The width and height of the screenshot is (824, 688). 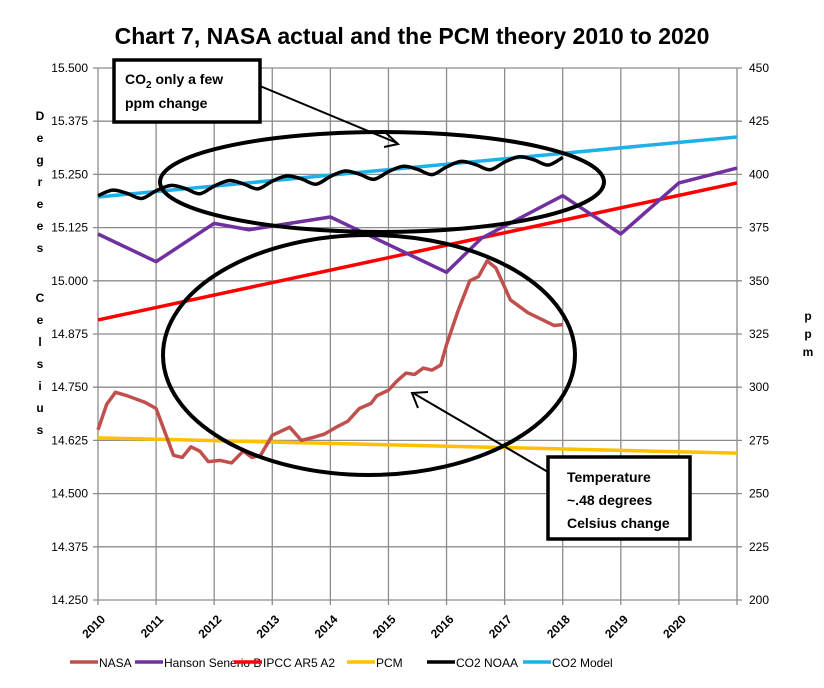 I want to click on y2-axis-label: ppm, so click(x=808, y=334).